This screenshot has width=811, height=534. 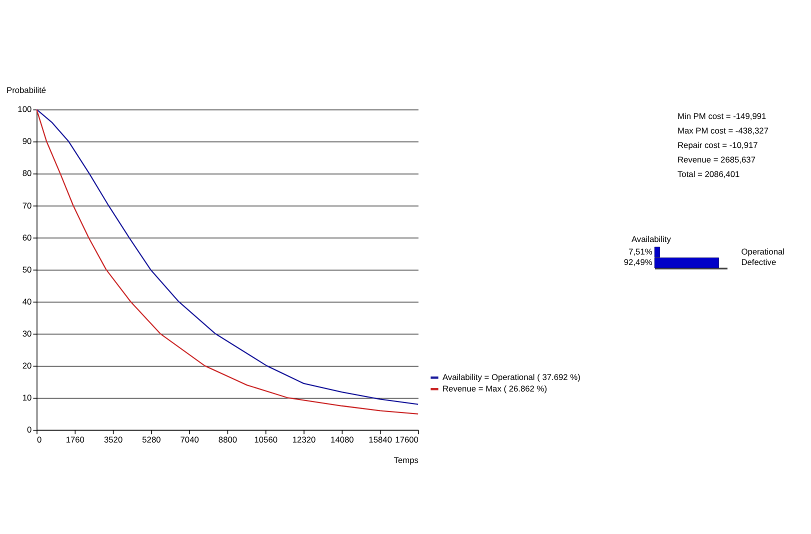 I want to click on data-label: 92,49%, so click(x=638, y=262).